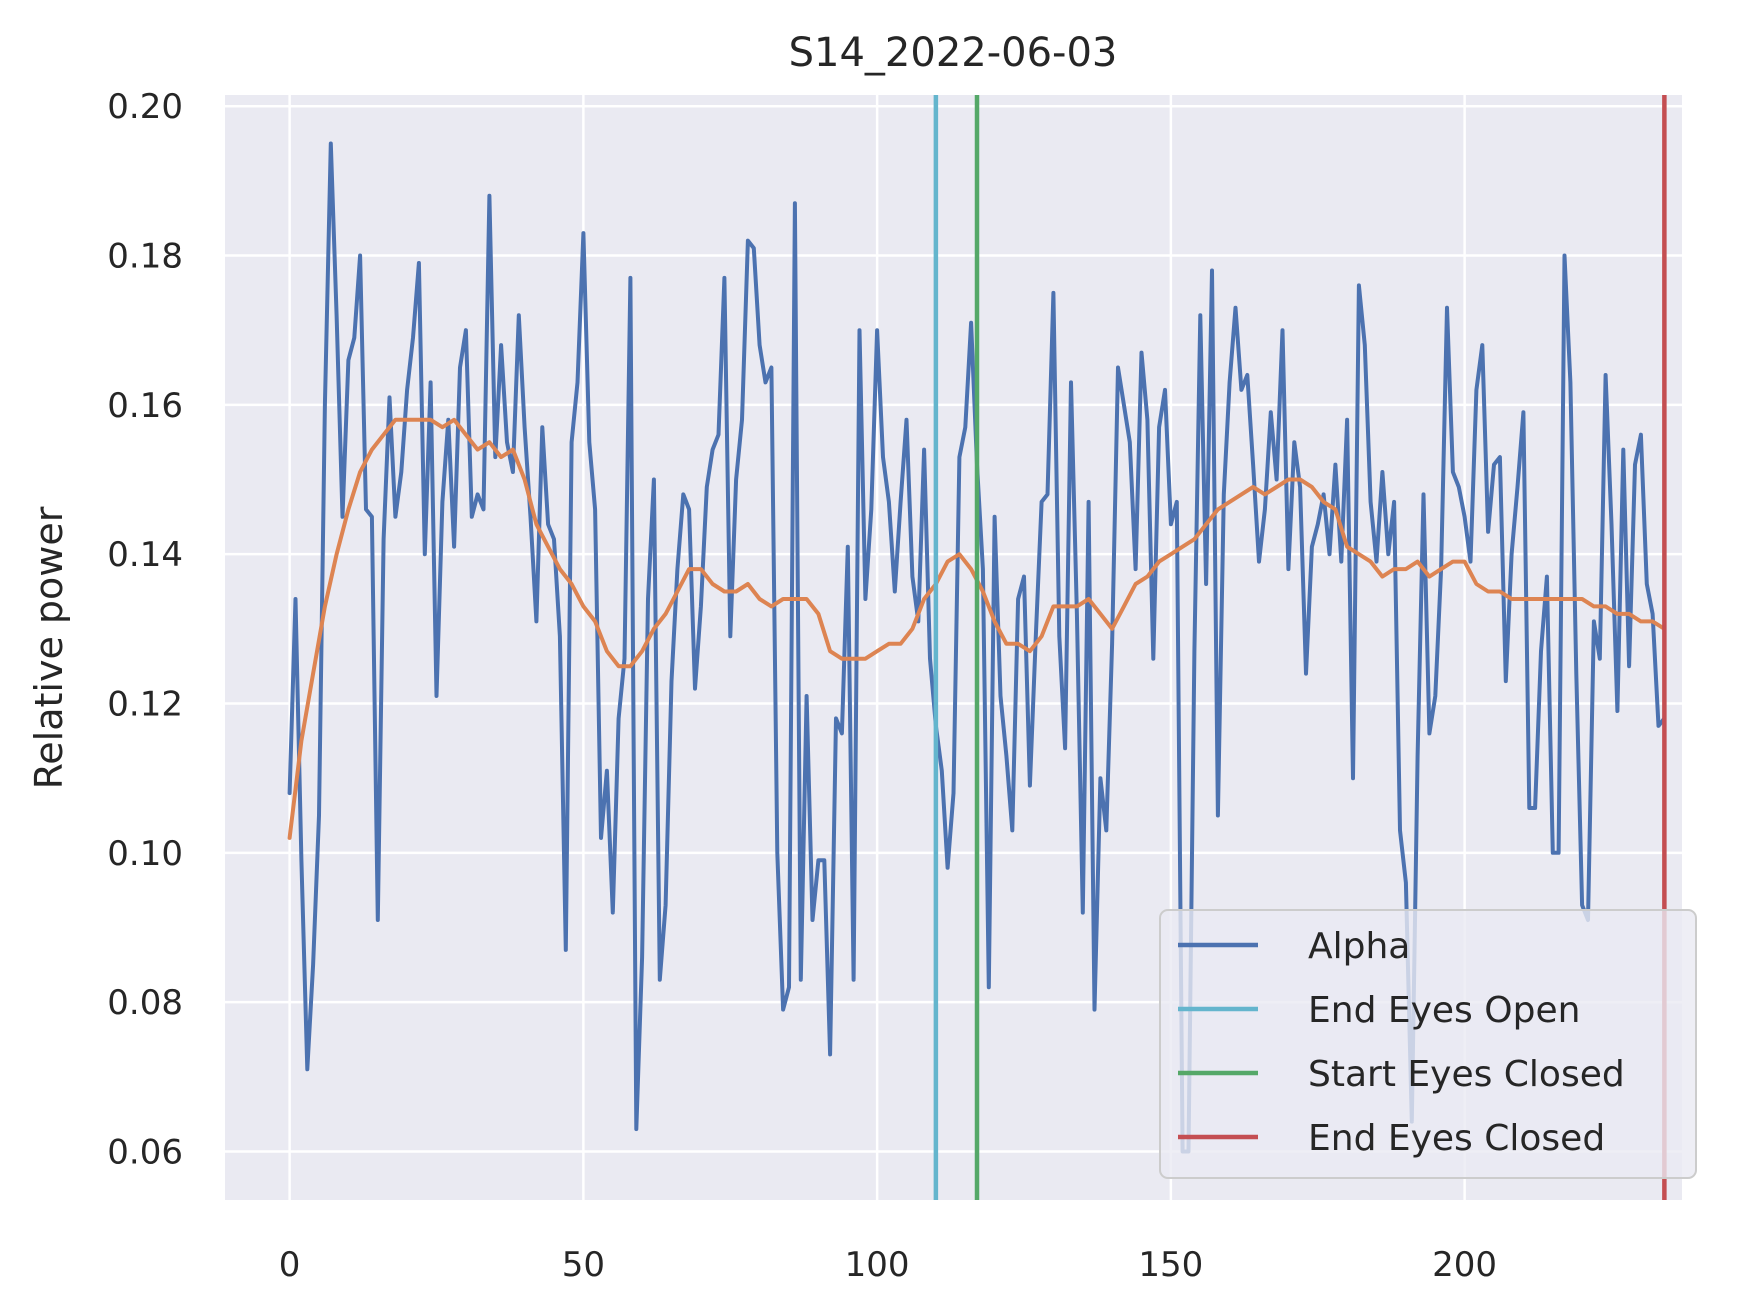 Image resolution: width=1739 pixels, height=1310 pixels. Describe the element at coordinates (290, 1265) in the screenshot. I see `x-tick-label-0: 0` at that location.